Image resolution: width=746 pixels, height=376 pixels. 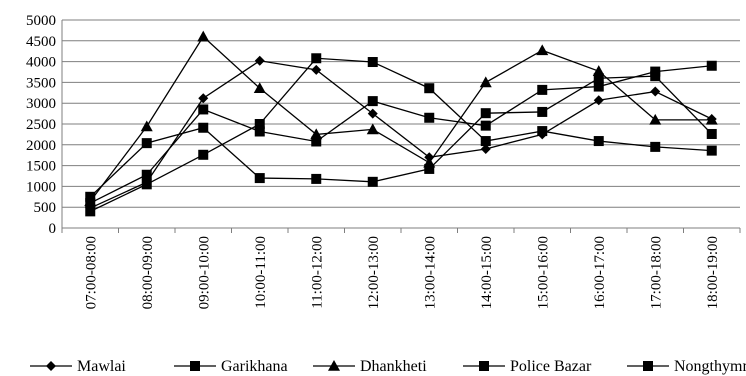 I want to click on legend-marker-mawlai, so click(x=51, y=366).